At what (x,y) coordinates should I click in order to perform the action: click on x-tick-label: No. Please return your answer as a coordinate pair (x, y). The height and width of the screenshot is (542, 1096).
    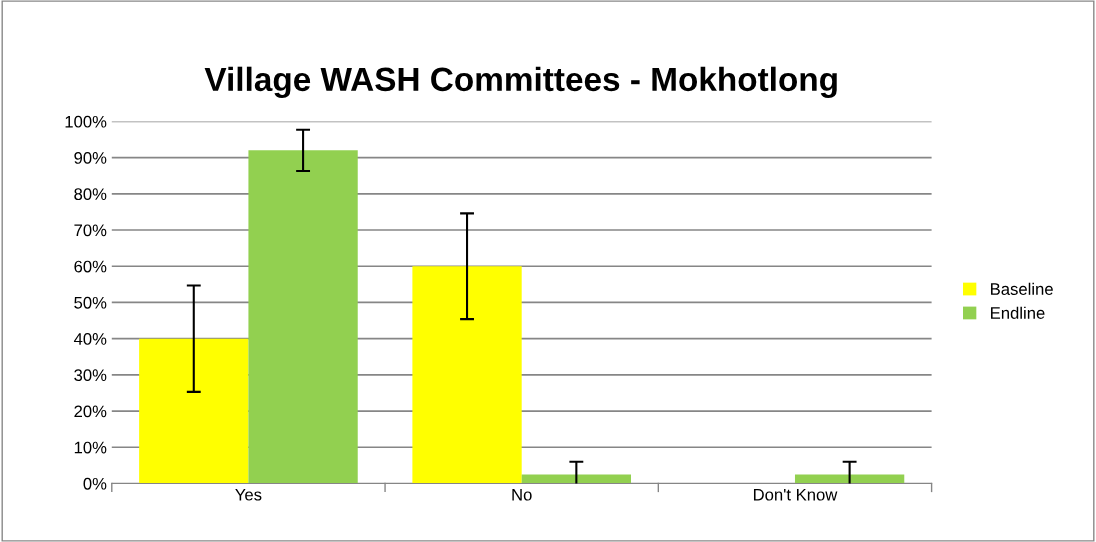
    Looking at the image, I should click on (522, 494).